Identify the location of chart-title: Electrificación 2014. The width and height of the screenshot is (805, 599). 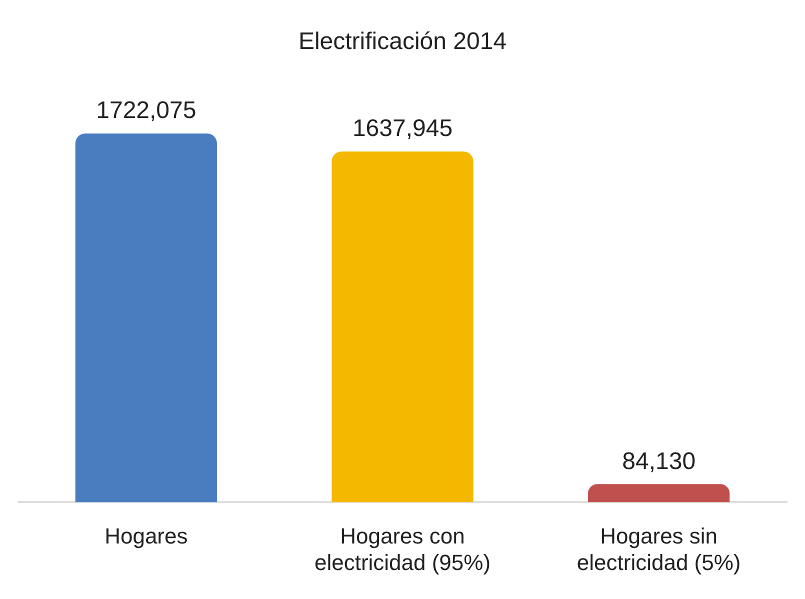
(402, 42).